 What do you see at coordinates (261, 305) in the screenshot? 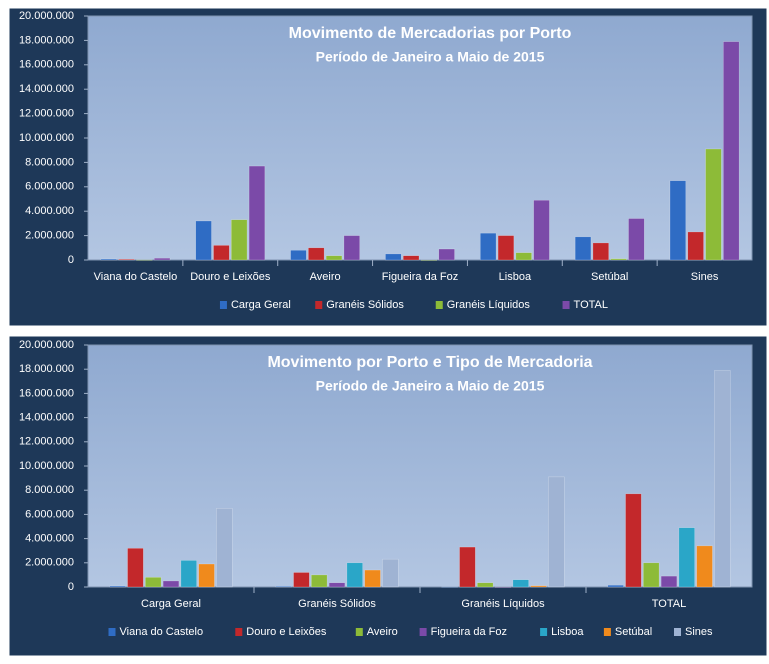
I see `legend-label: Carga Geral` at bounding box center [261, 305].